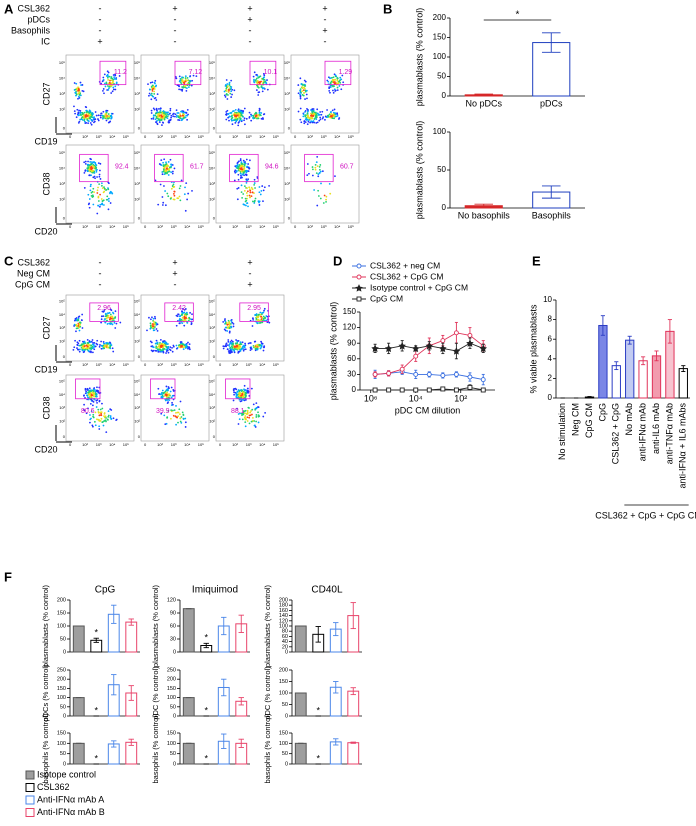  What do you see at coordinates (122, 167) in the screenshot?
I see `gate-percent: 92.4` at bounding box center [122, 167].